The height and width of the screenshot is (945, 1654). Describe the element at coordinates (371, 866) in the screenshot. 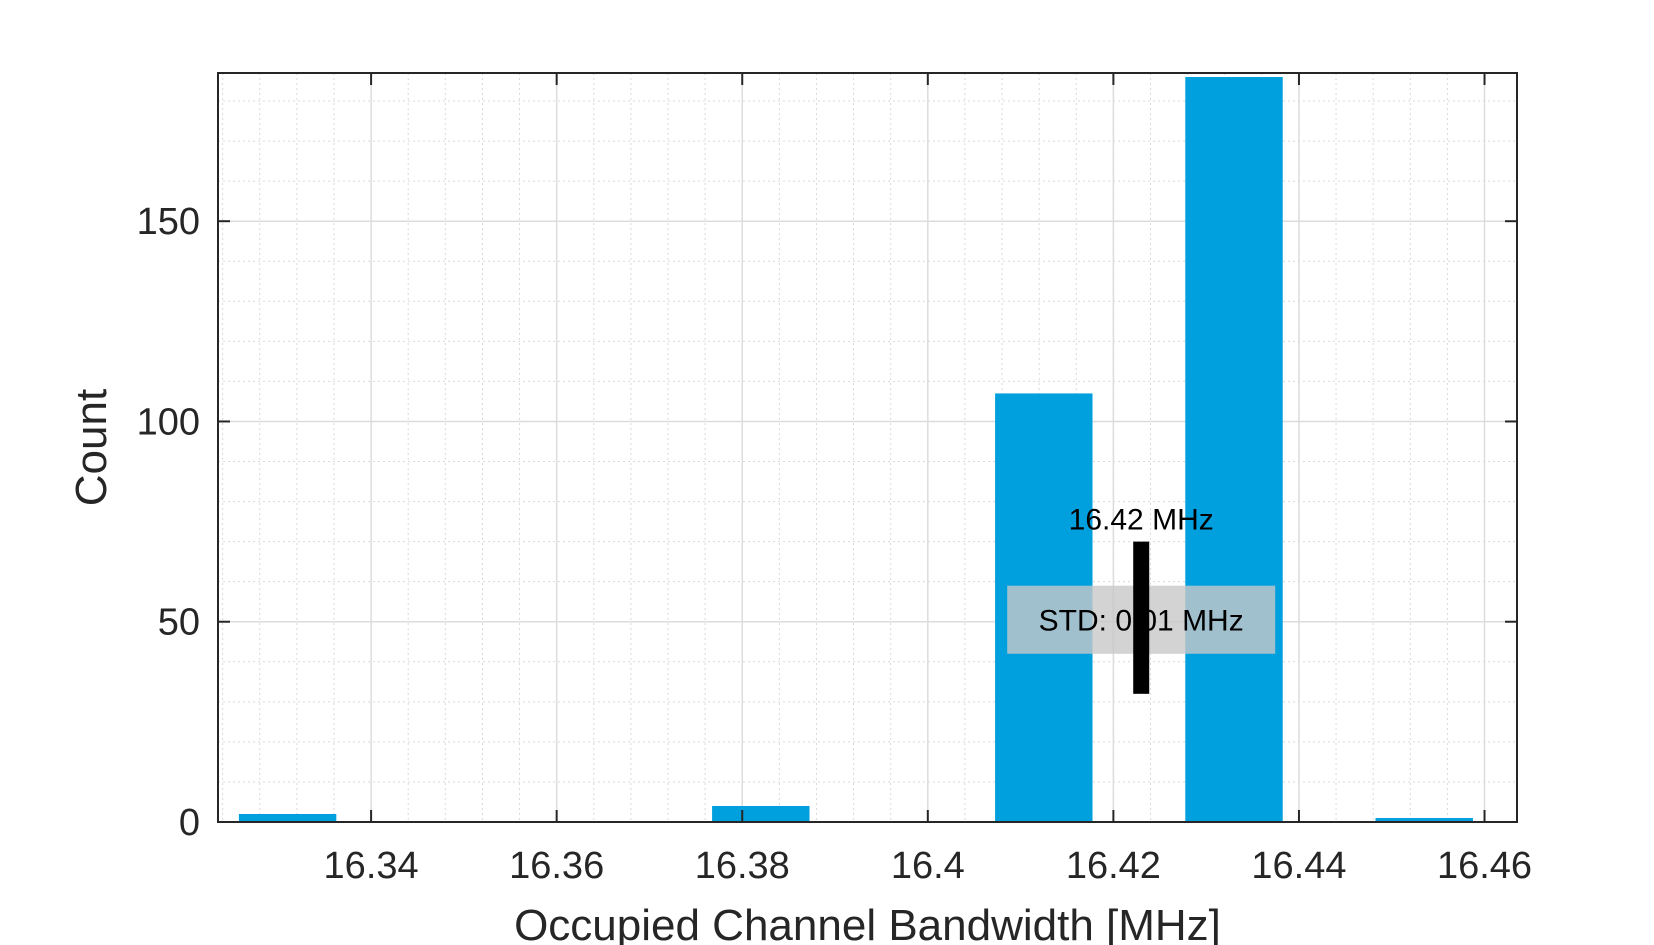

I see `x-tick-label: 16.34` at that location.